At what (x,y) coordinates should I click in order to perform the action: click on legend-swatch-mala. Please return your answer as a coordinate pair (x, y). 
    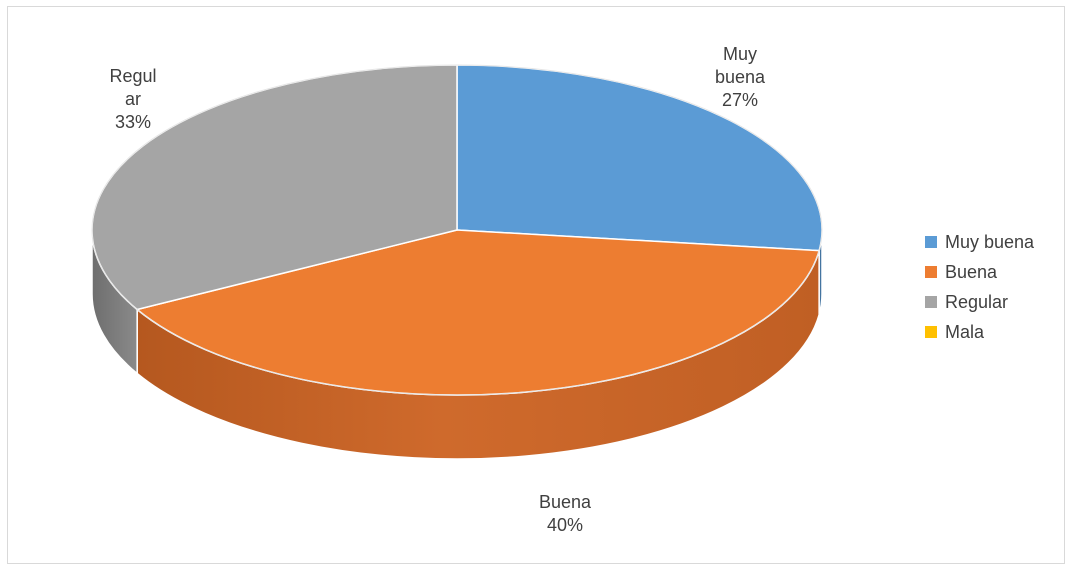
    Looking at the image, I should click on (931, 332).